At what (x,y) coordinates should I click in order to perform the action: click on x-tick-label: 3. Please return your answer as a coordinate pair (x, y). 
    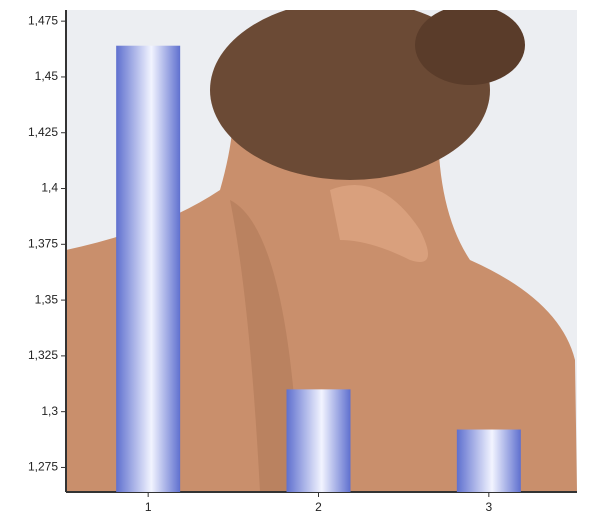
    Looking at the image, I should click on (488, 507).